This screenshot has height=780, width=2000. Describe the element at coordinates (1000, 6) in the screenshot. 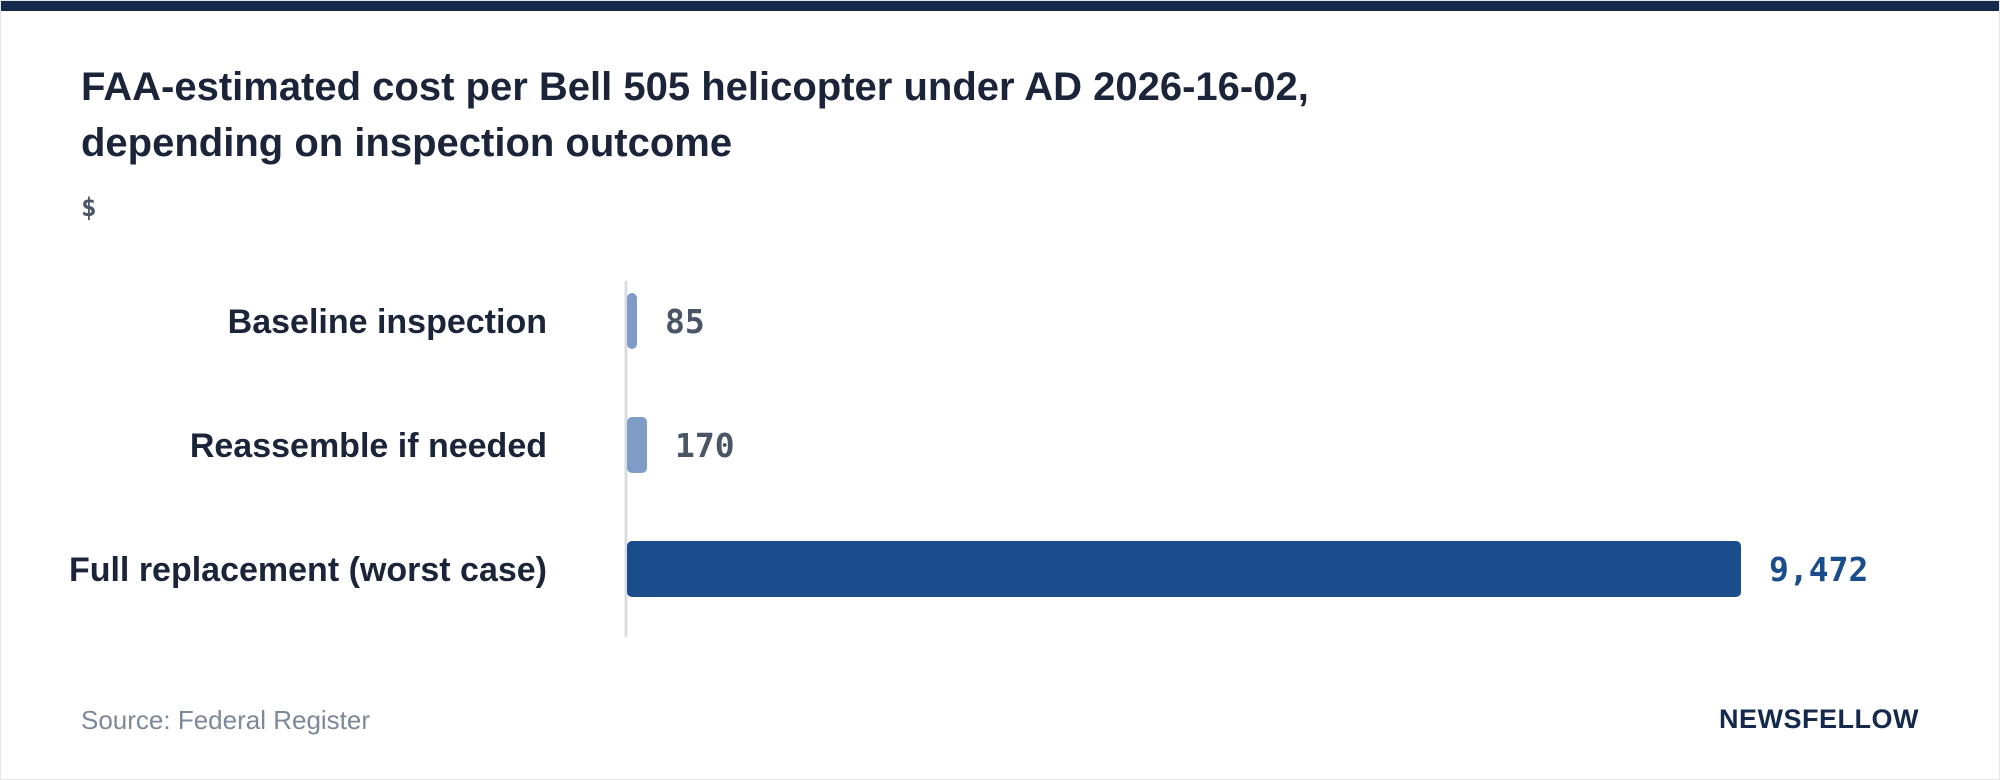

I see `top-accent-bar` at that location.